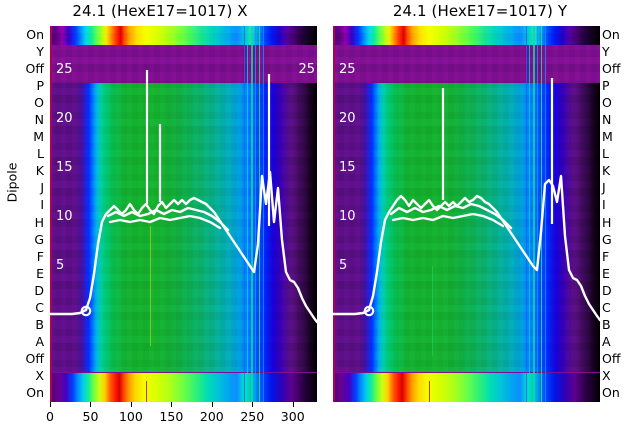  What do you see at coordinates (51, 214) in the screenshot?
I see `panel-x-left-edge` at bounding box center [51, 214].